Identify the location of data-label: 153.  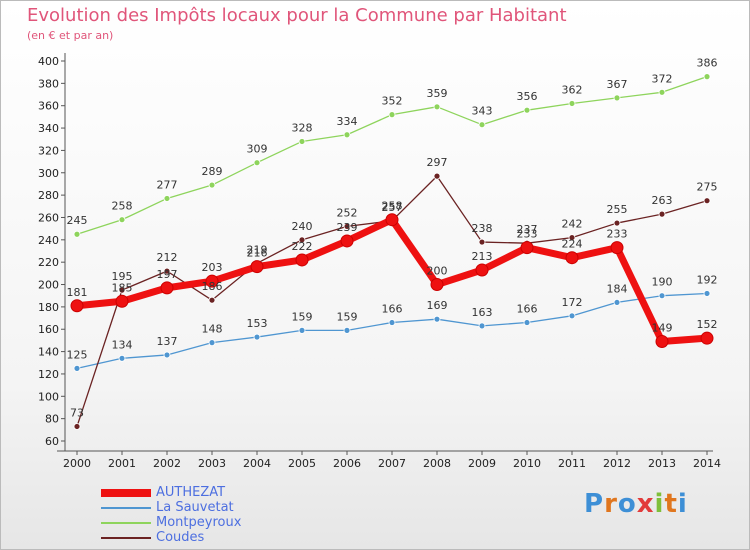
(257, 323).